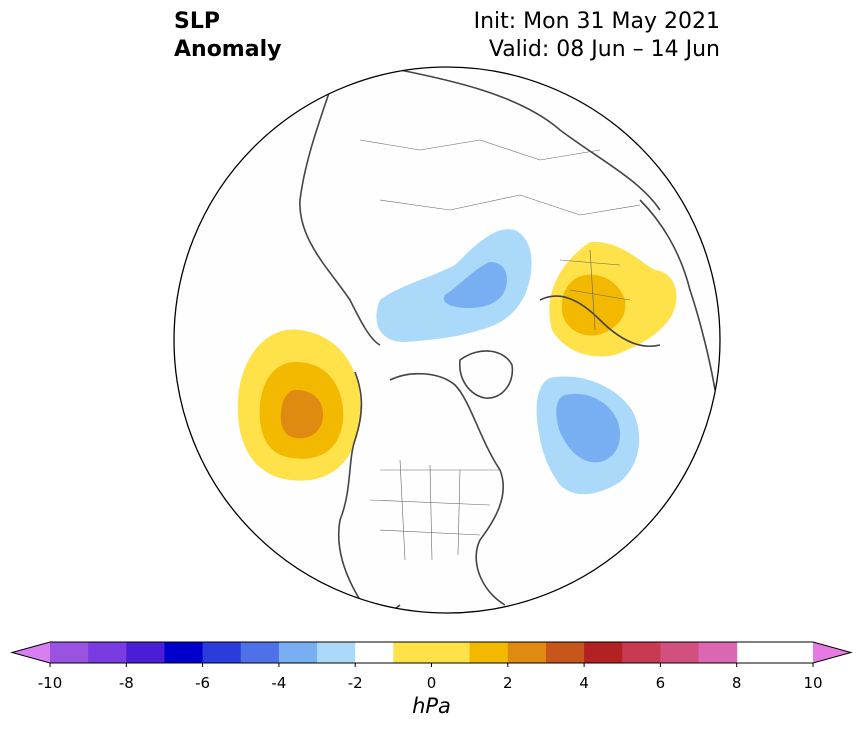 Image resolution: width=863 pixels, height=732 pixels. Describe the element at coordinates (340, 217) in the screenshot. I see `asia-pacific-coast` at that location.